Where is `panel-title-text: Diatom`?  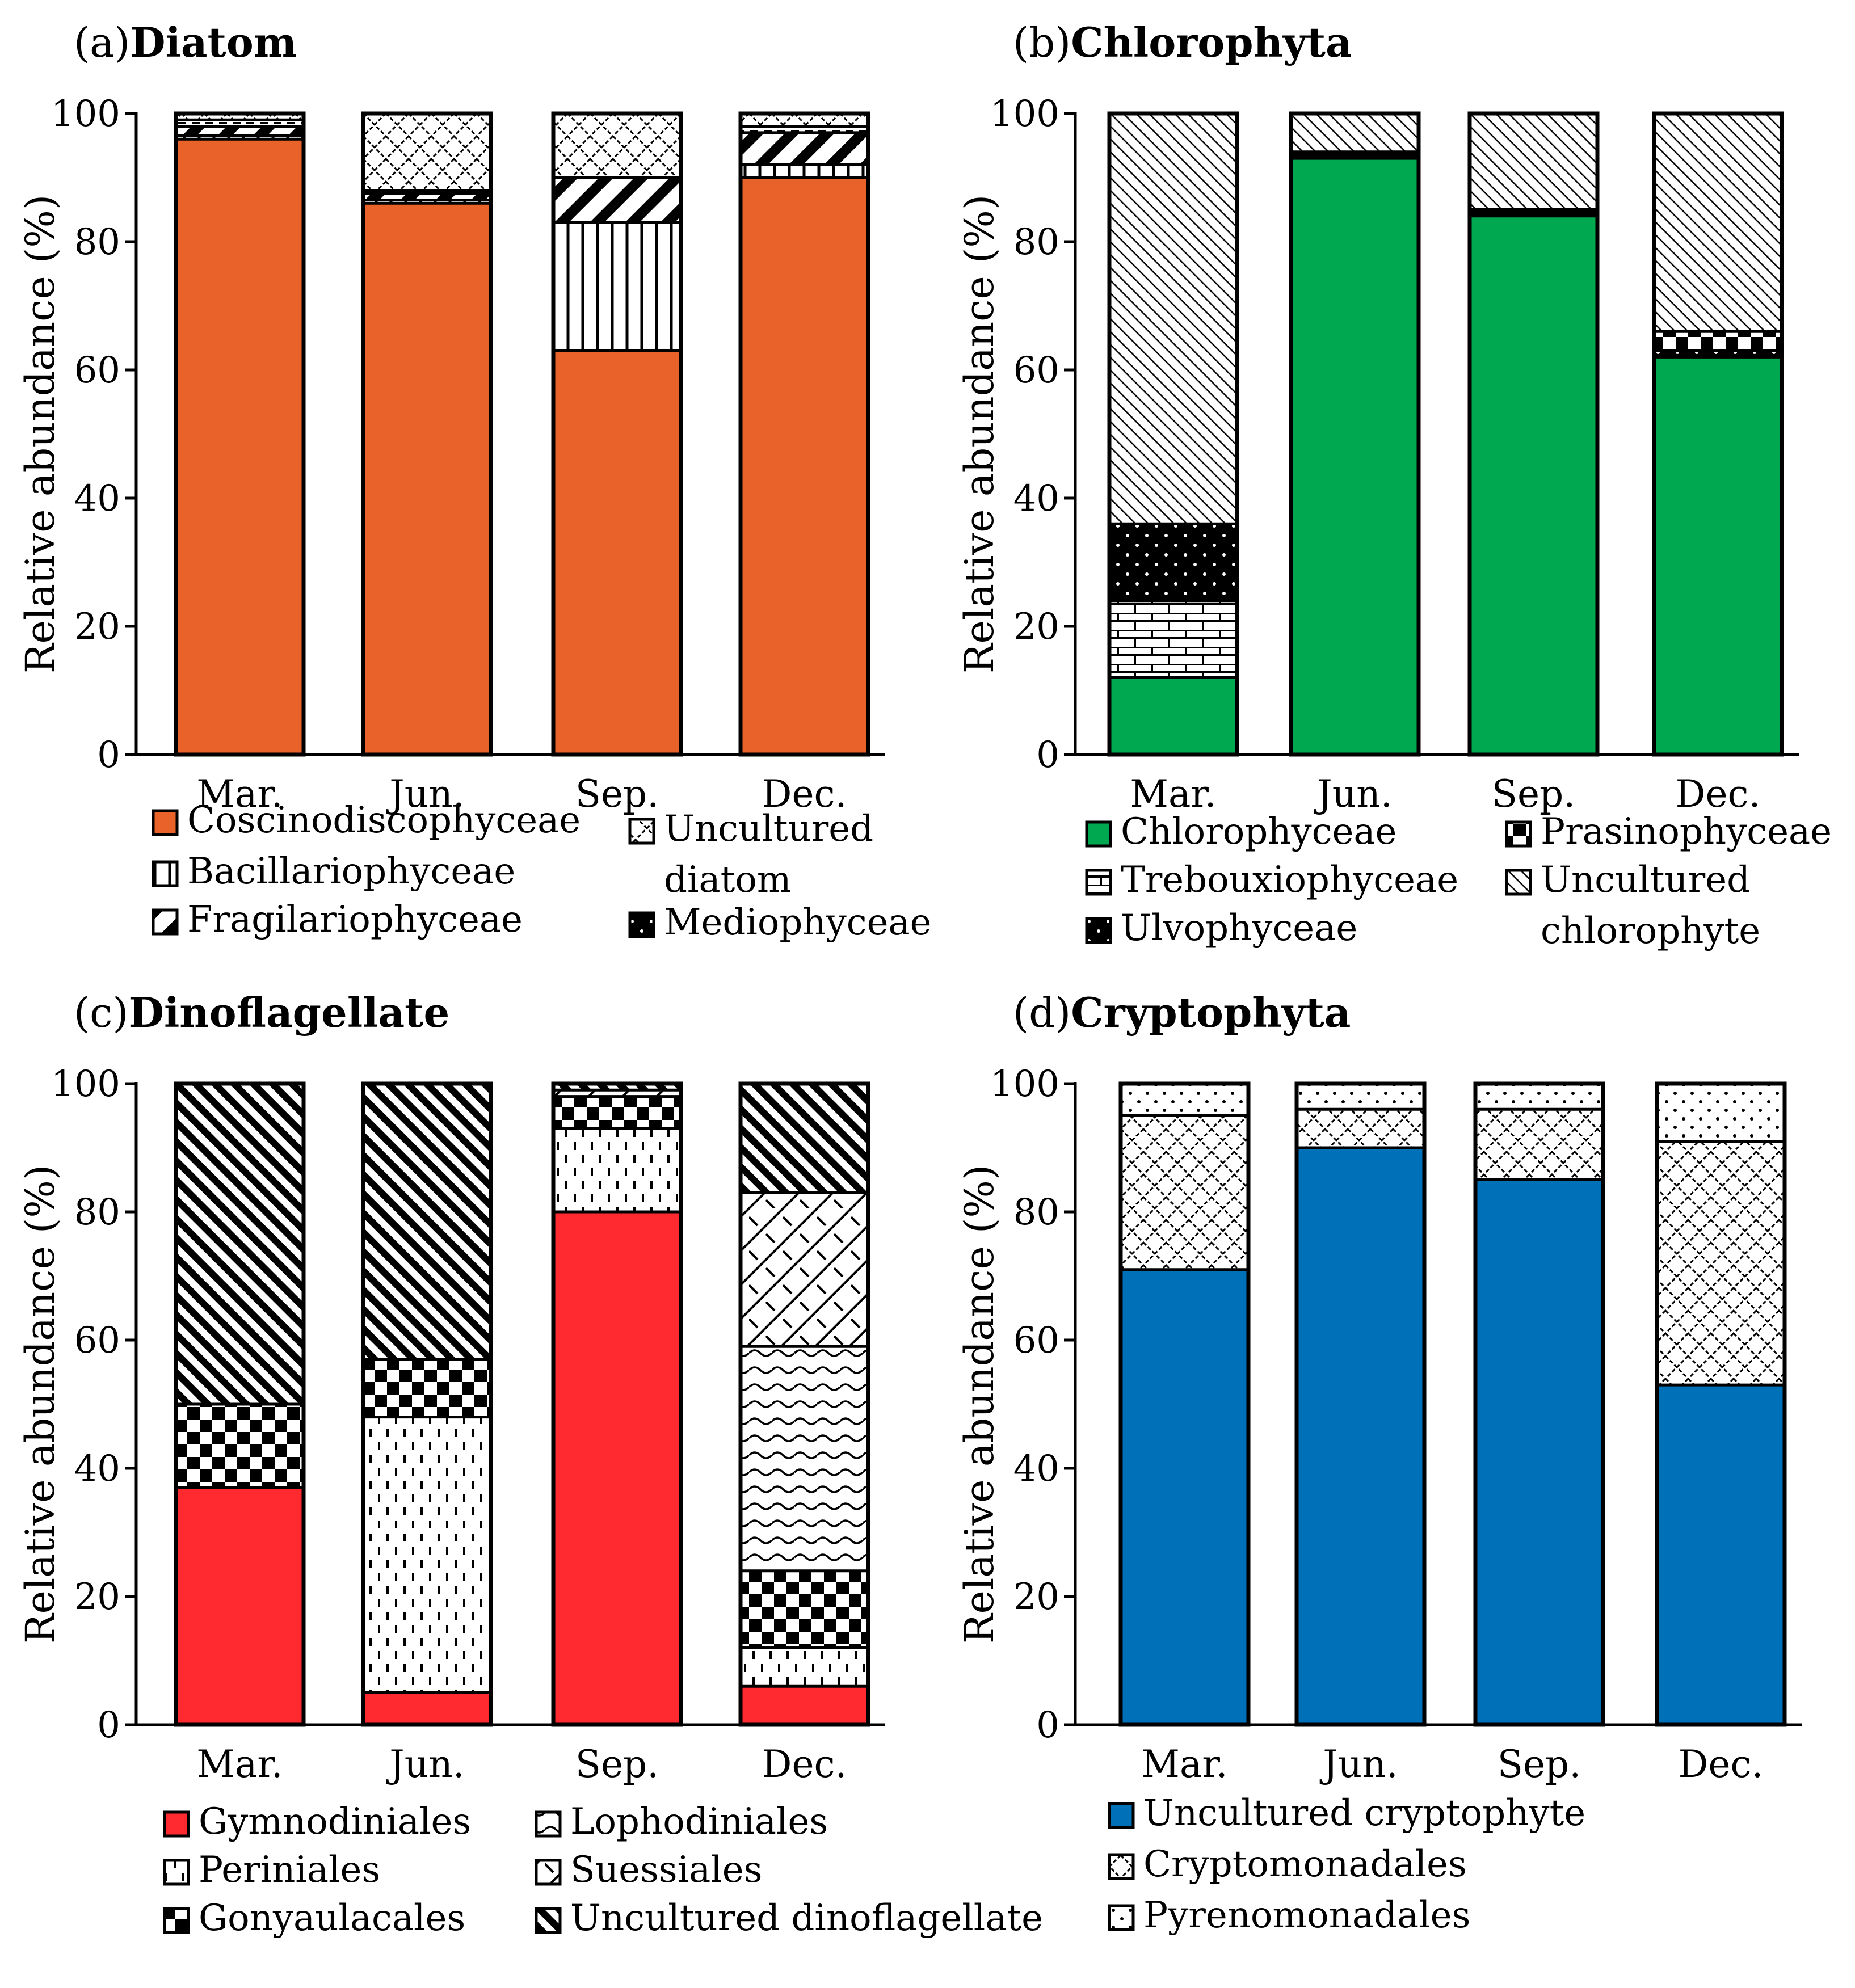 panel-title-text: Diatom is located at coordinates (213, 42).